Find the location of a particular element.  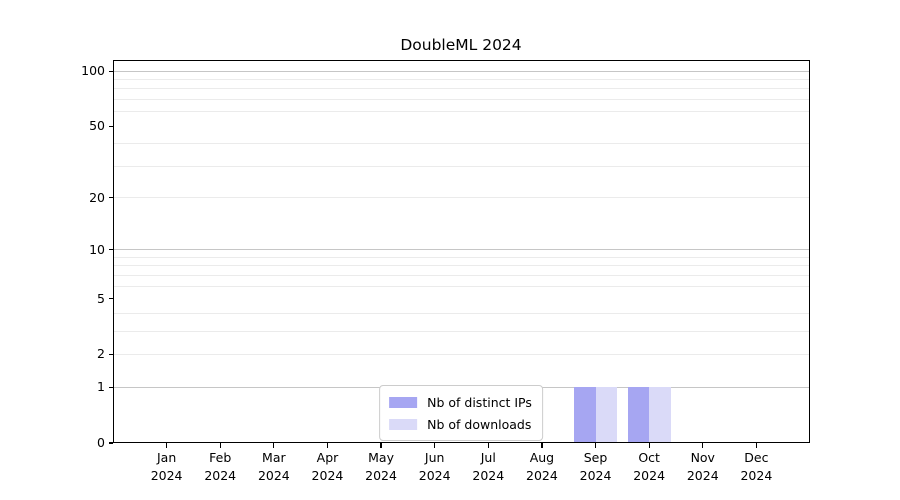

y-tick-label: 5 is located at coordinates (101, 298).